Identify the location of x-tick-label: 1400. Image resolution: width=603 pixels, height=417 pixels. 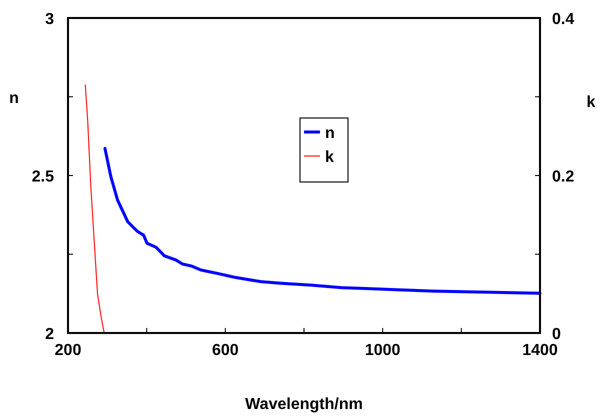
(540, 350).